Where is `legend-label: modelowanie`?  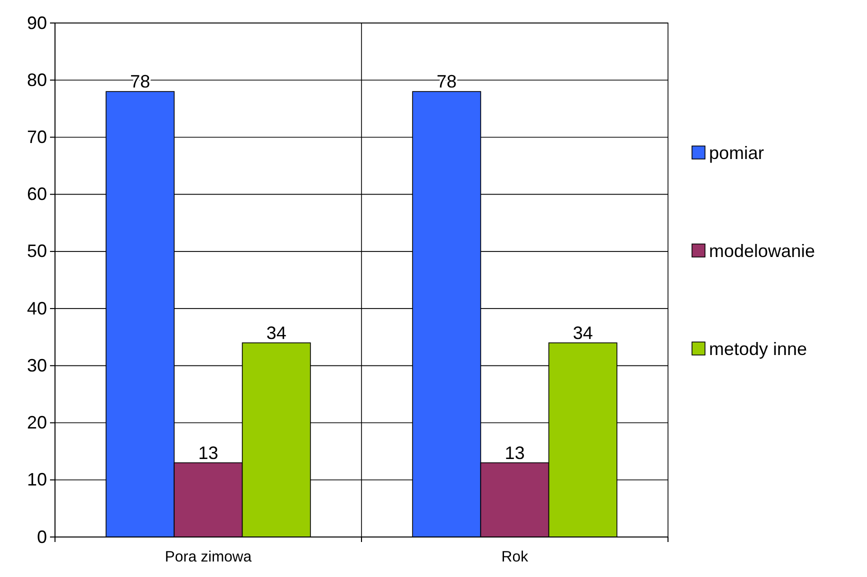
legend-label: modelowanie is located at coordinates (762, 251).